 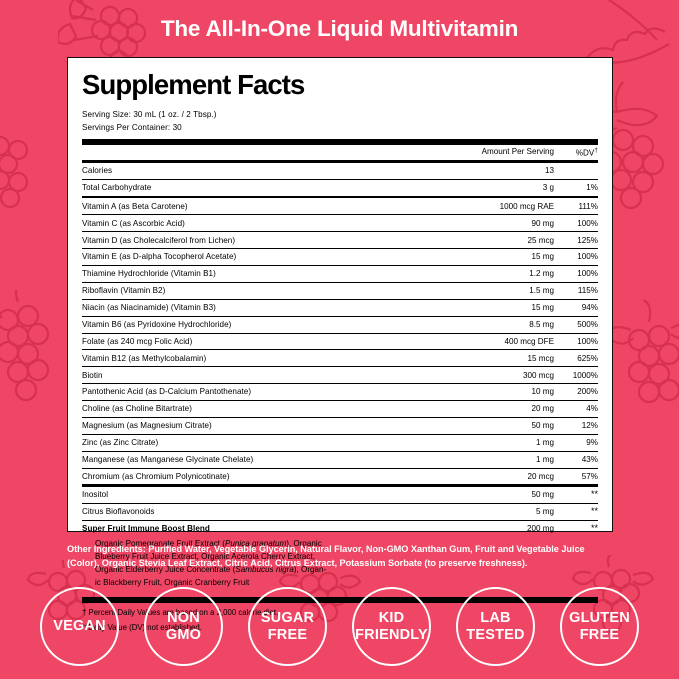 What do you see at coordinates (25, 346) in the screenshot?
I see `berry-motif-left` at bounding box center [25, 346].